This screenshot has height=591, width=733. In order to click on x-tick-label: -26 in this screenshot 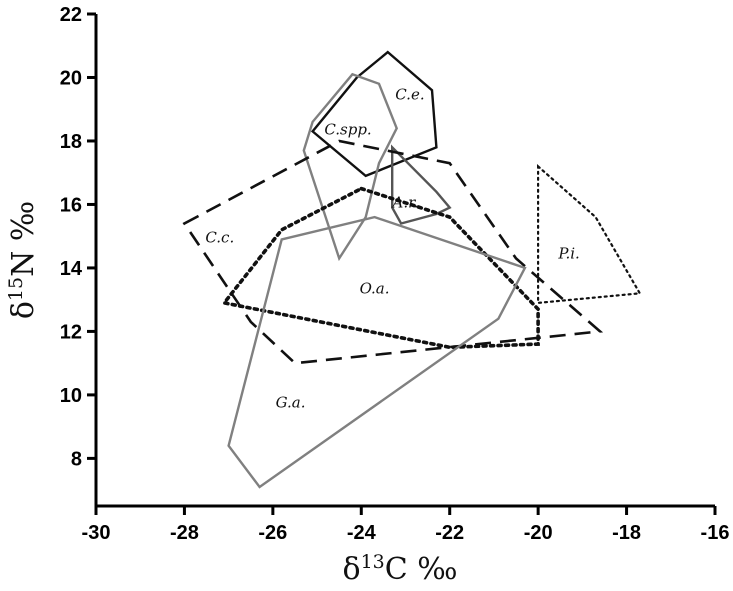, I will do `click(272, 533)`.